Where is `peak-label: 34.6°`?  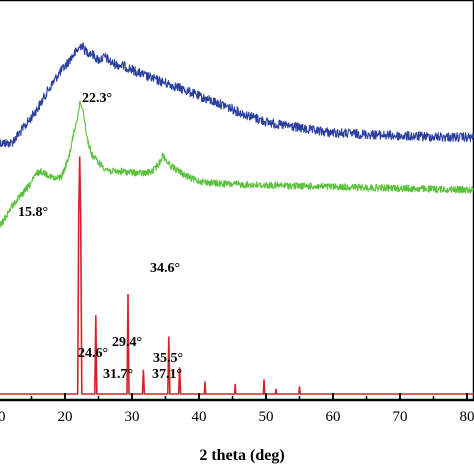 peak-label: 34.6° is located at coordinates (165, 268).